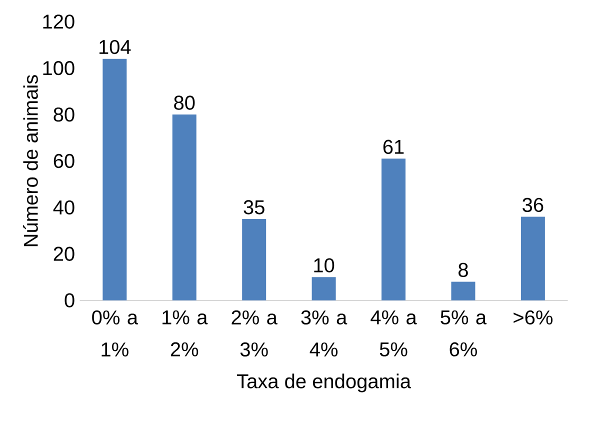 This screenshot has width=610, height=431. Describe the element at coordinates (30, 160) in the screenshot. I see `y-axis-title: Número de animais` at that location.